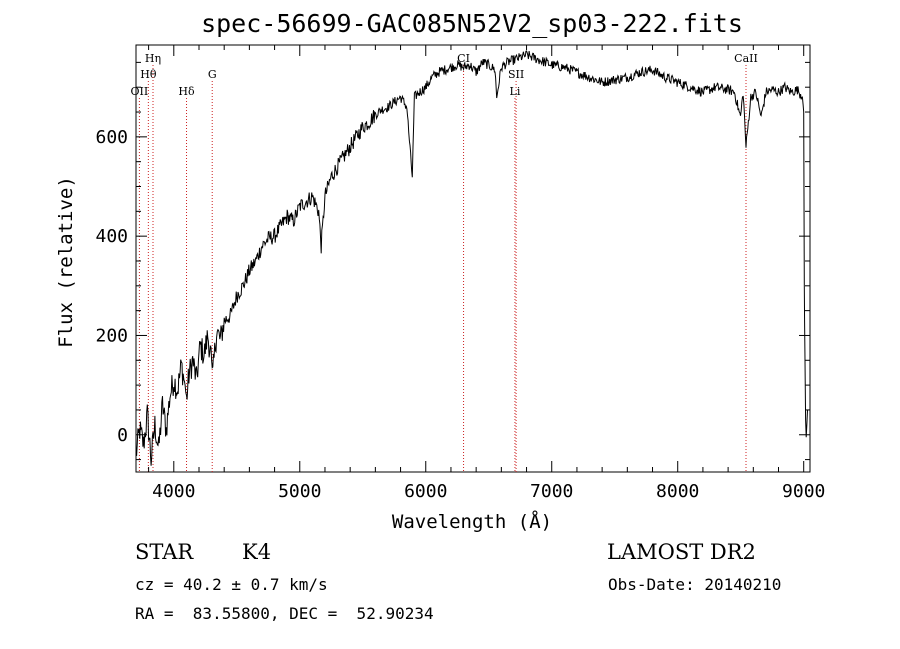 The image size is (900, 649). I want to click on x-tick-label: 6000, so click(425, 491).